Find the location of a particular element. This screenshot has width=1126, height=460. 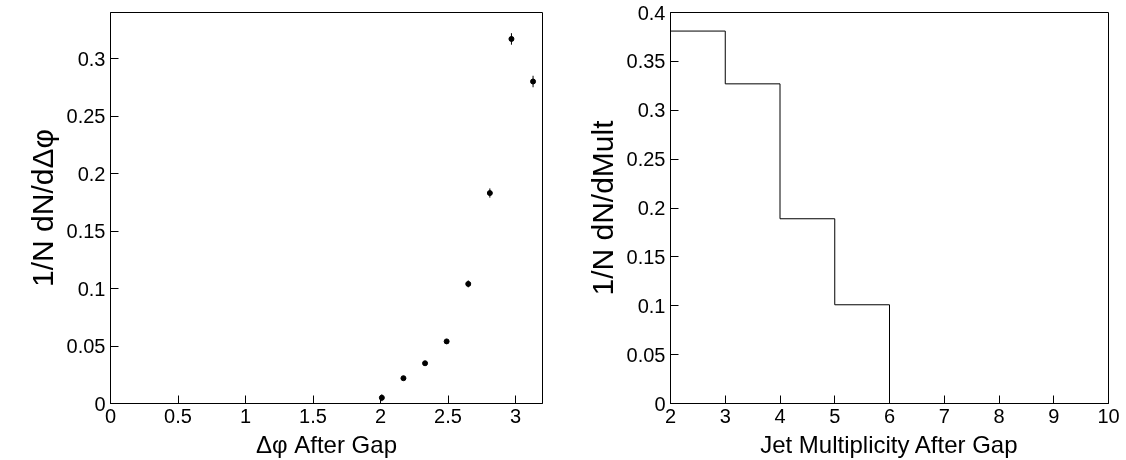

x-tick-label: 1 is located at coordinates (245, 415).